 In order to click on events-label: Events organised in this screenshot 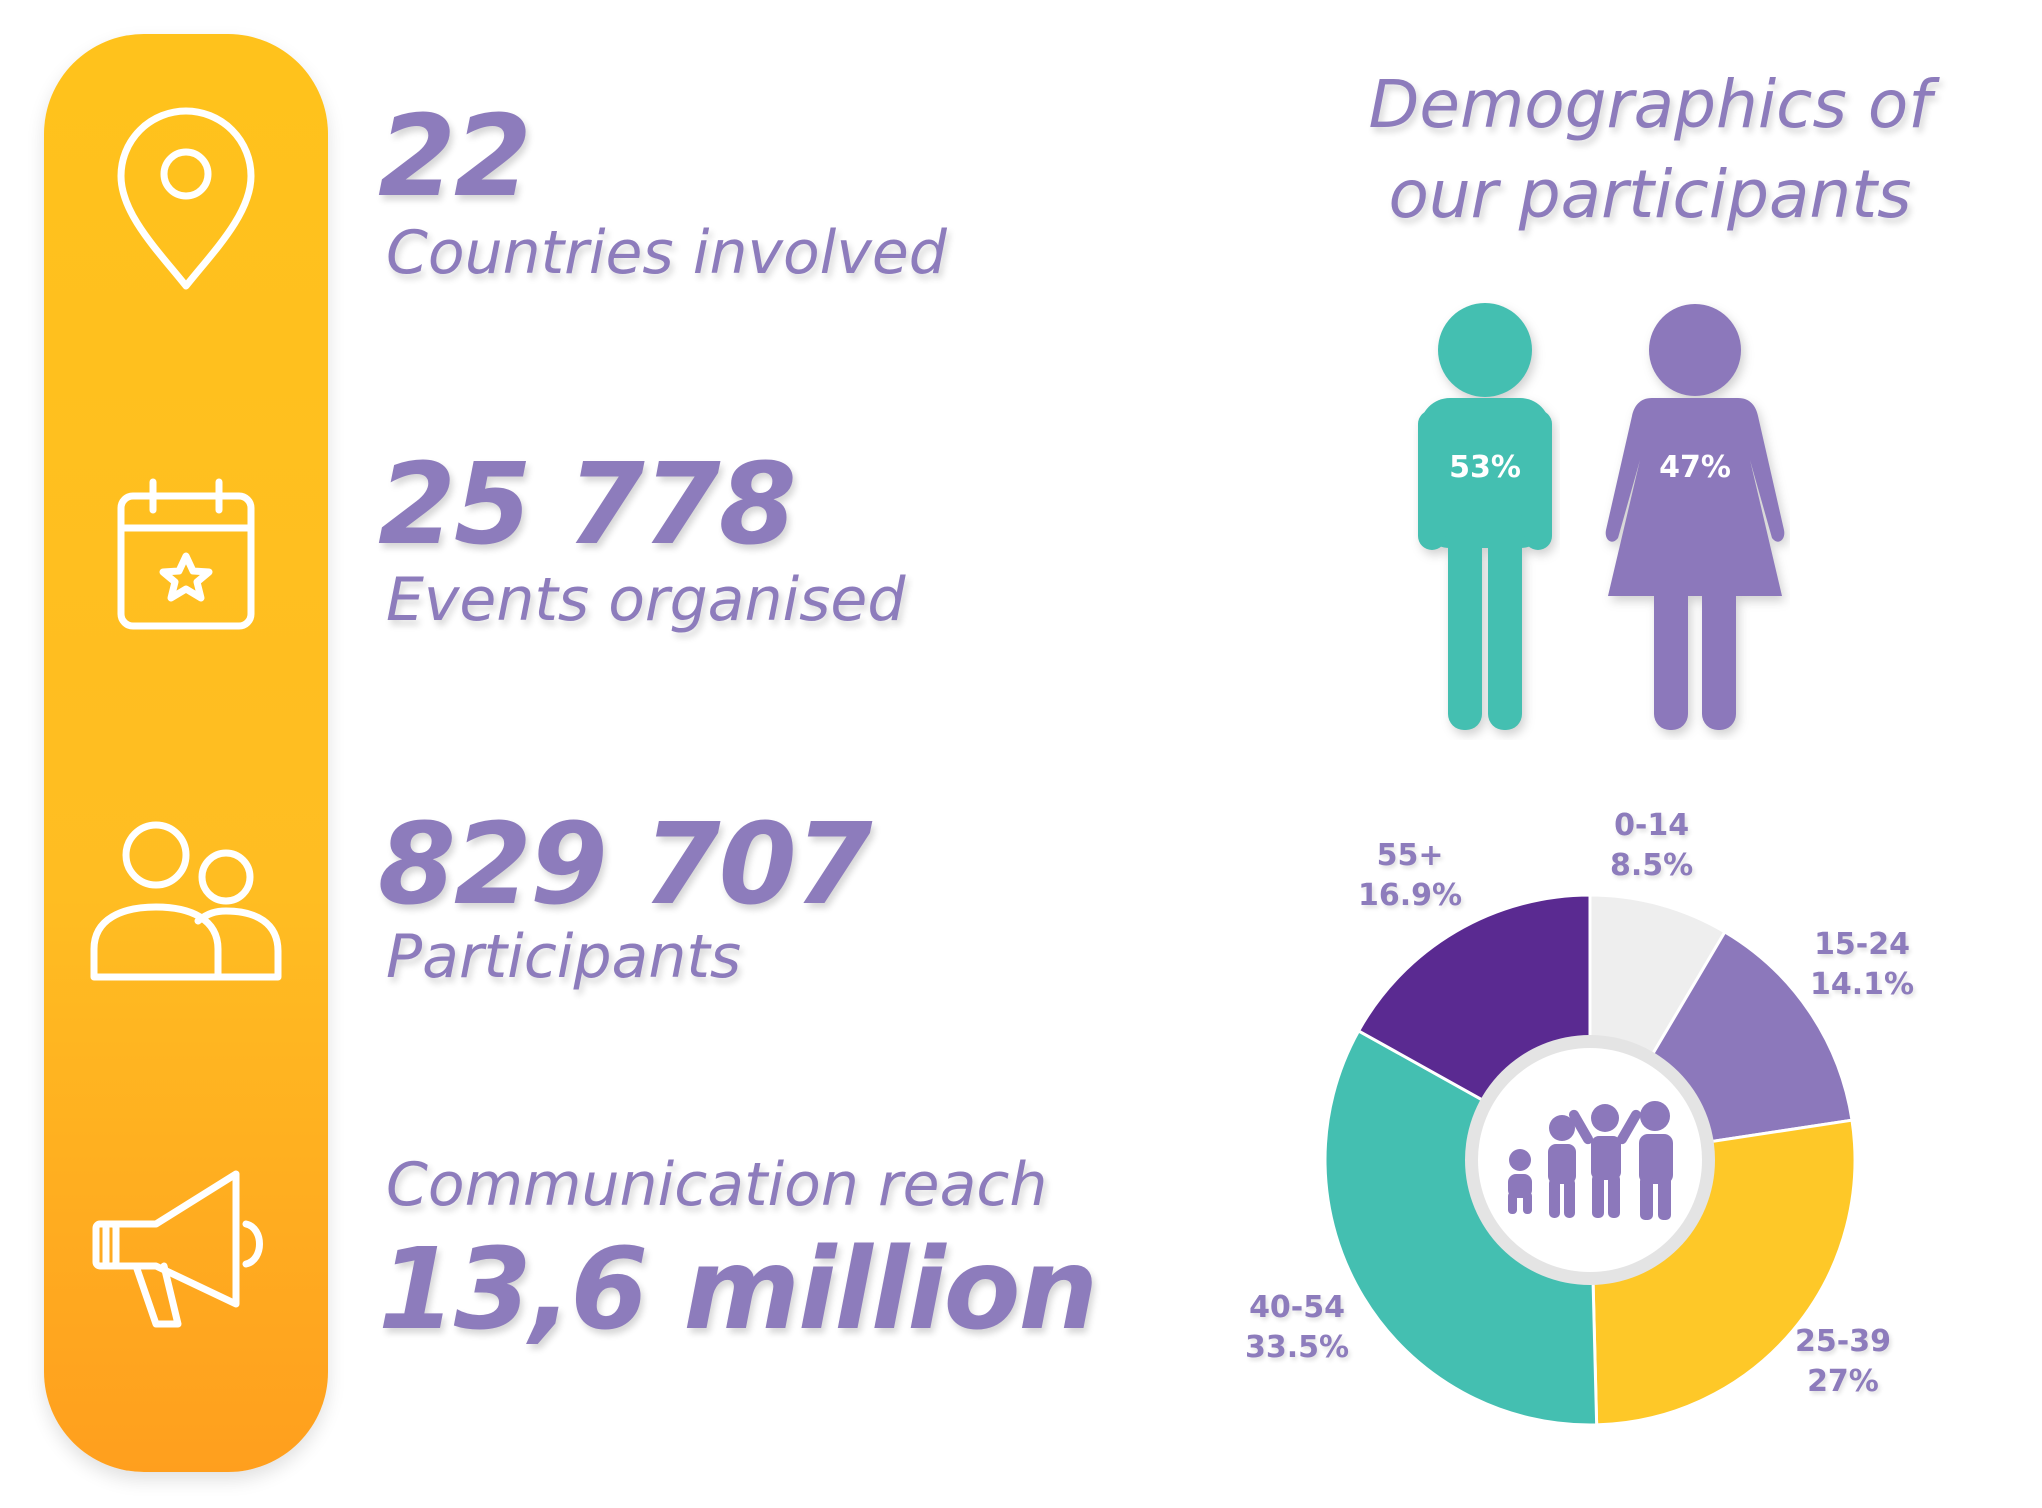, I will do `click(646, 600)`.